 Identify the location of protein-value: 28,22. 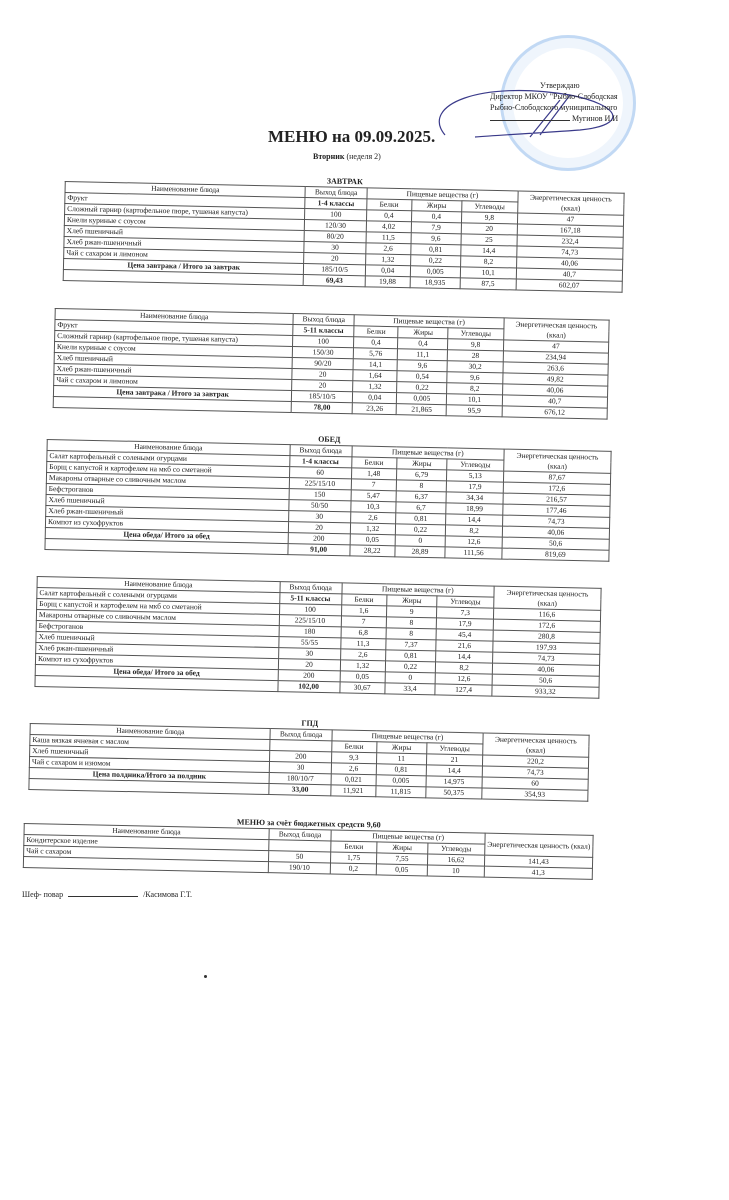
(372, 550).